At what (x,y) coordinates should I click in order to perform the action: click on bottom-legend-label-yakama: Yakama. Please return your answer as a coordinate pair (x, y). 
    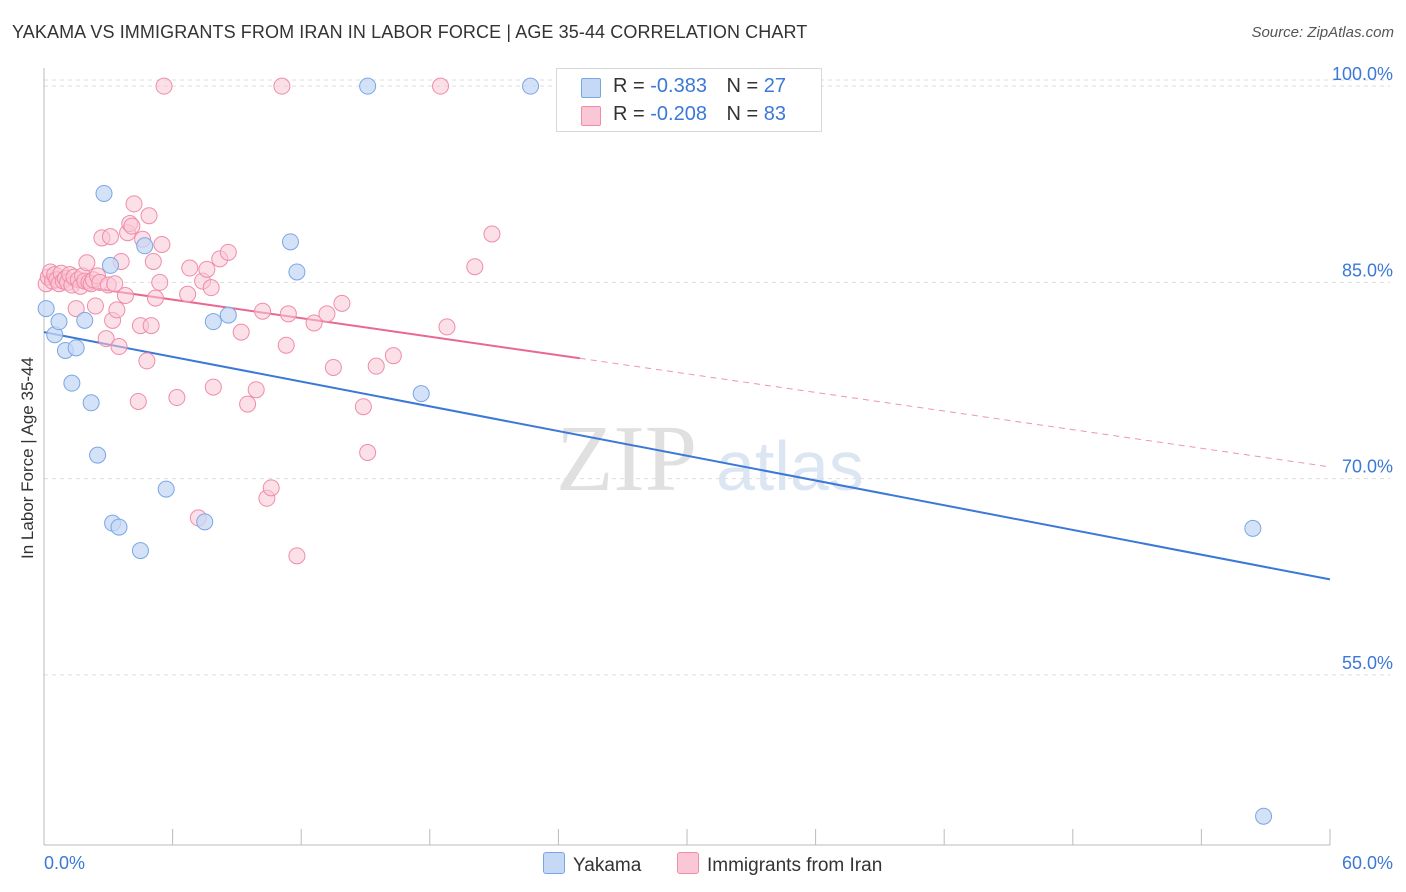
    Looking at the image, I should click on (607, 865).